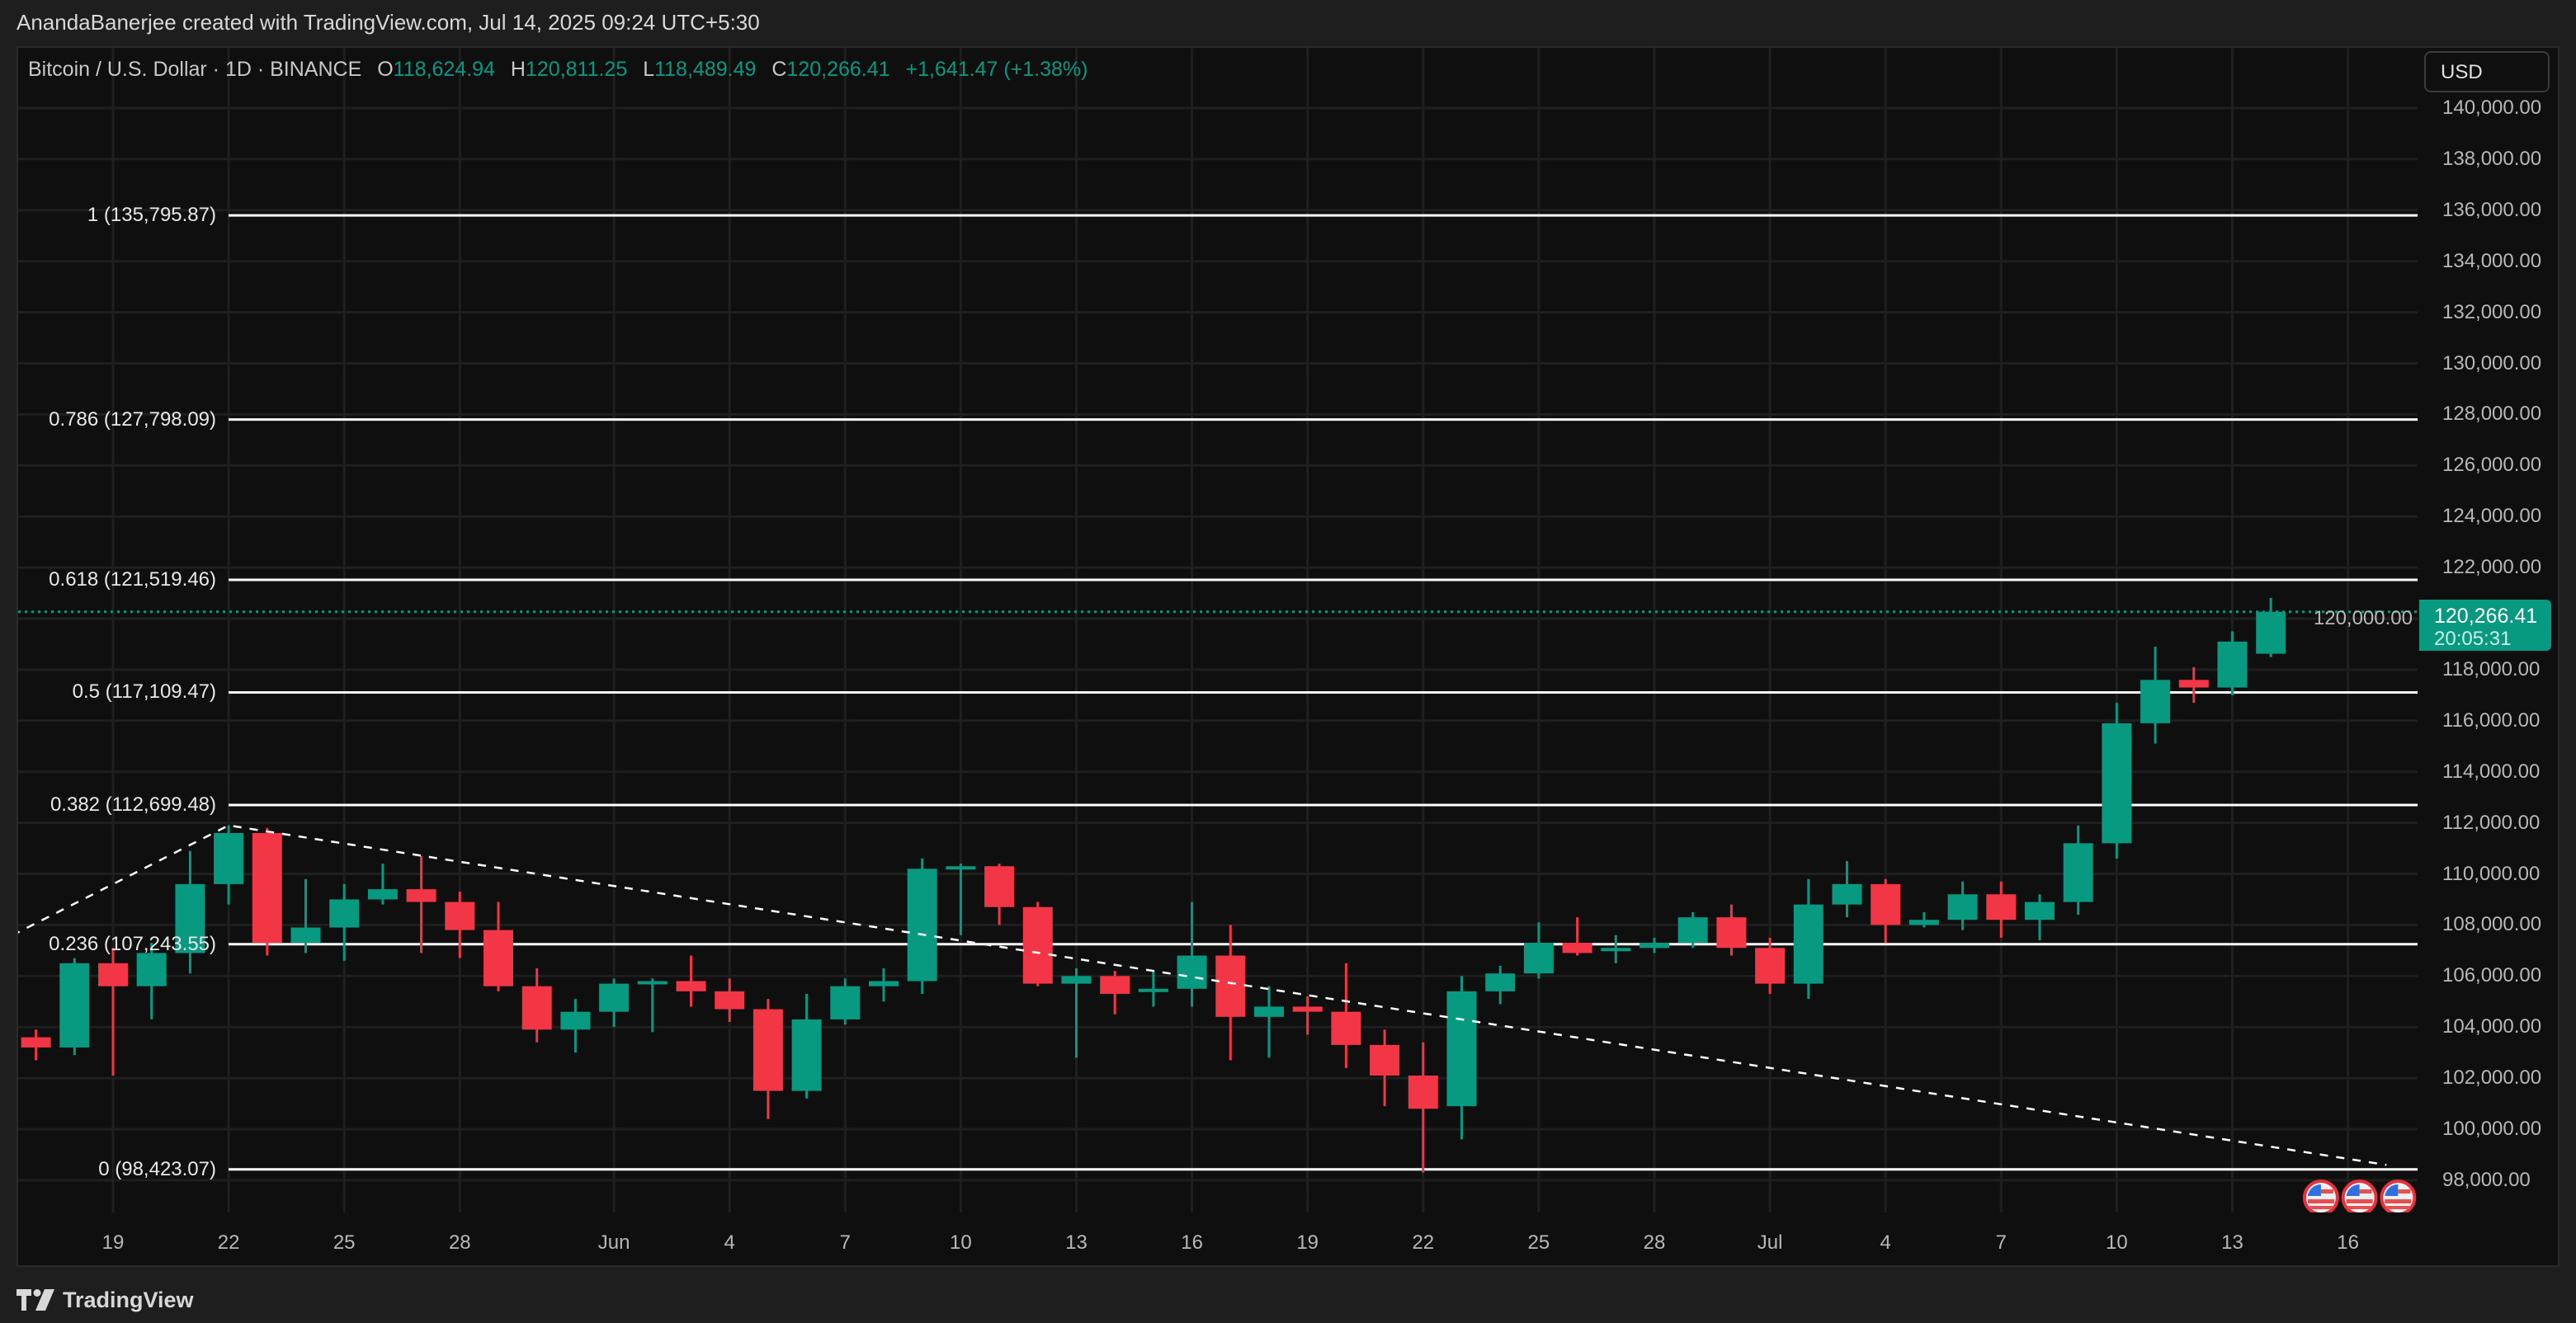 This screenshot has width=2576, height=1323. I want to click on price-axis-label: 114,000.00, so click(2491, 771).